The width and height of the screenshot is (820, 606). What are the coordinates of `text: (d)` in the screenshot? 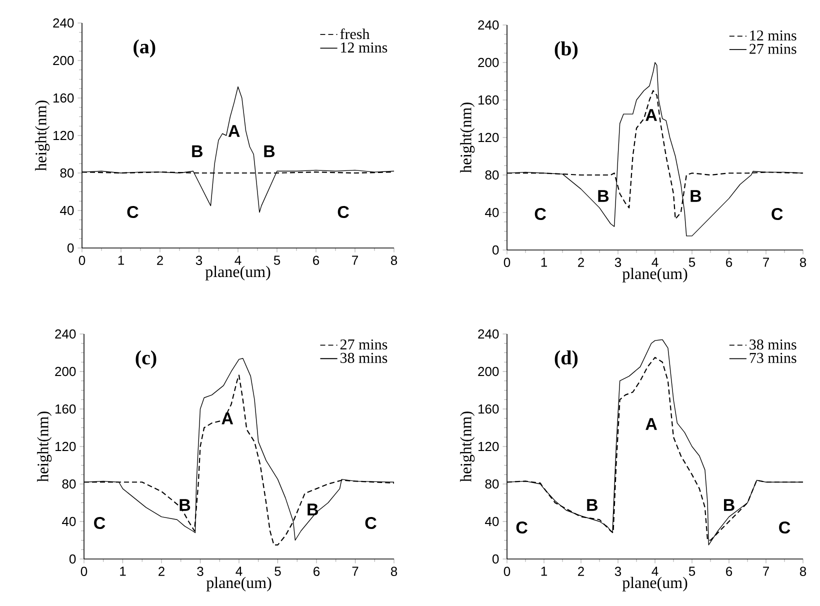 It's located at (566, 359).